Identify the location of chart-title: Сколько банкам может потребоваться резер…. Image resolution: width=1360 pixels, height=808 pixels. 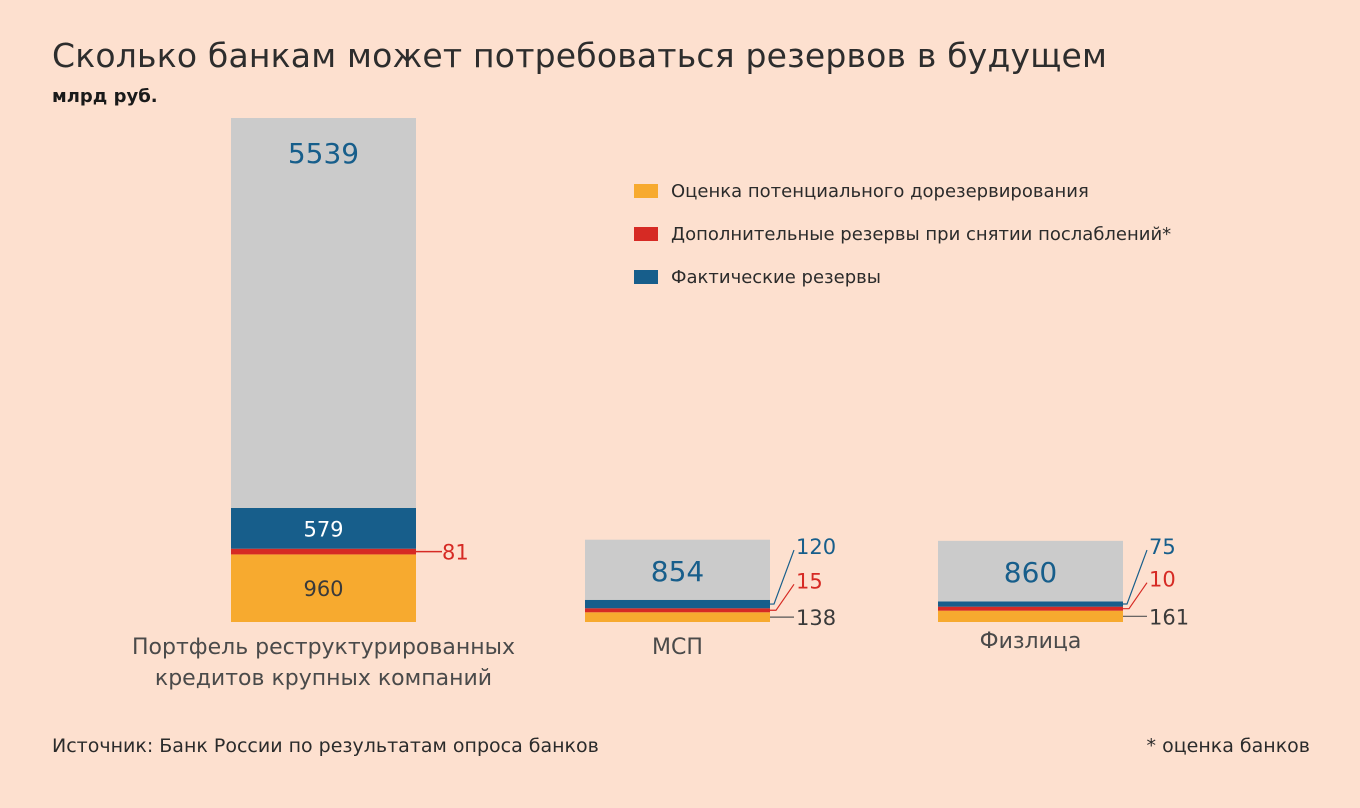
(580, 55).